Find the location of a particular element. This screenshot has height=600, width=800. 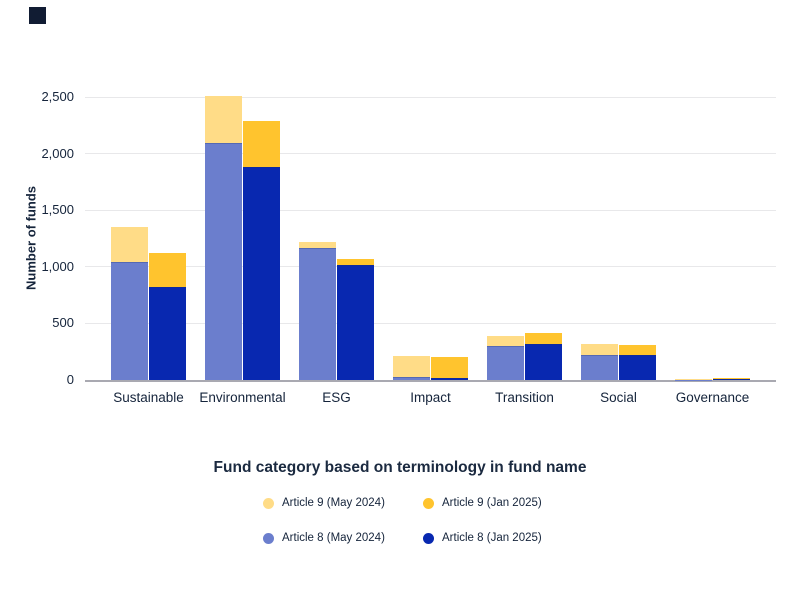

bar-sustainable-article-9-may-2024 is located at coordinates (129, 245).